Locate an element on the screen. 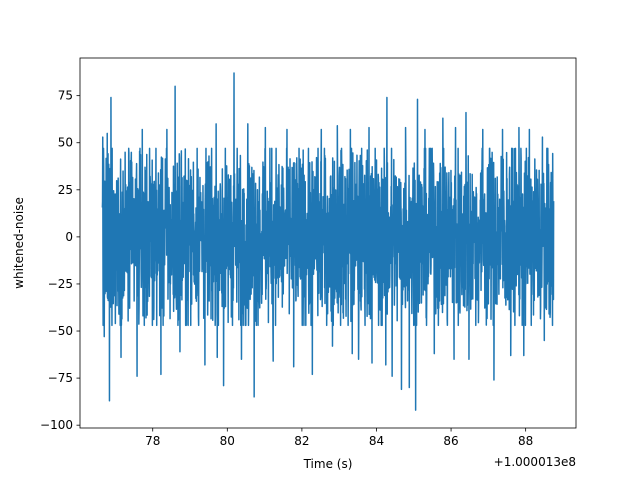 This screenshot has width=640, height=480. x-axis-ticks: 78 80 82 84 86 88 is located at coordinates (339, 438).